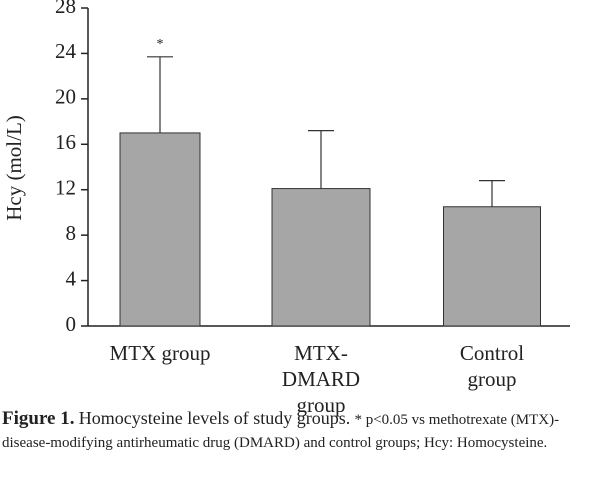 This screenshot has height=479, width=600. Describe the element at coordinates (71, 278) in the screenshot. I see `y-tick-label: 4` at that location.